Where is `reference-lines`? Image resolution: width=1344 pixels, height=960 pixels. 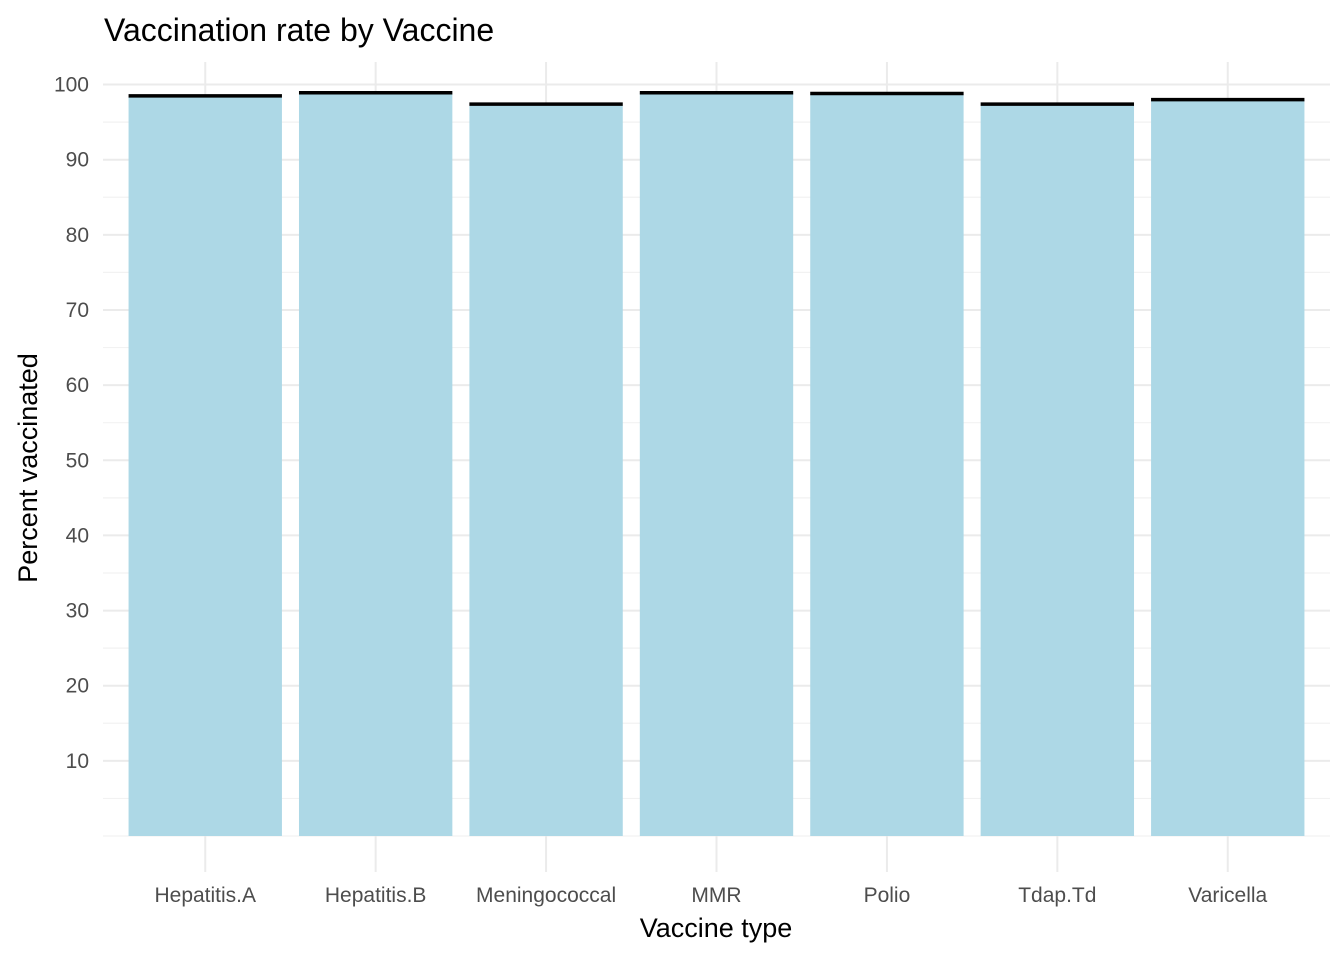
reference-lines is located at coordinates (716, 98).